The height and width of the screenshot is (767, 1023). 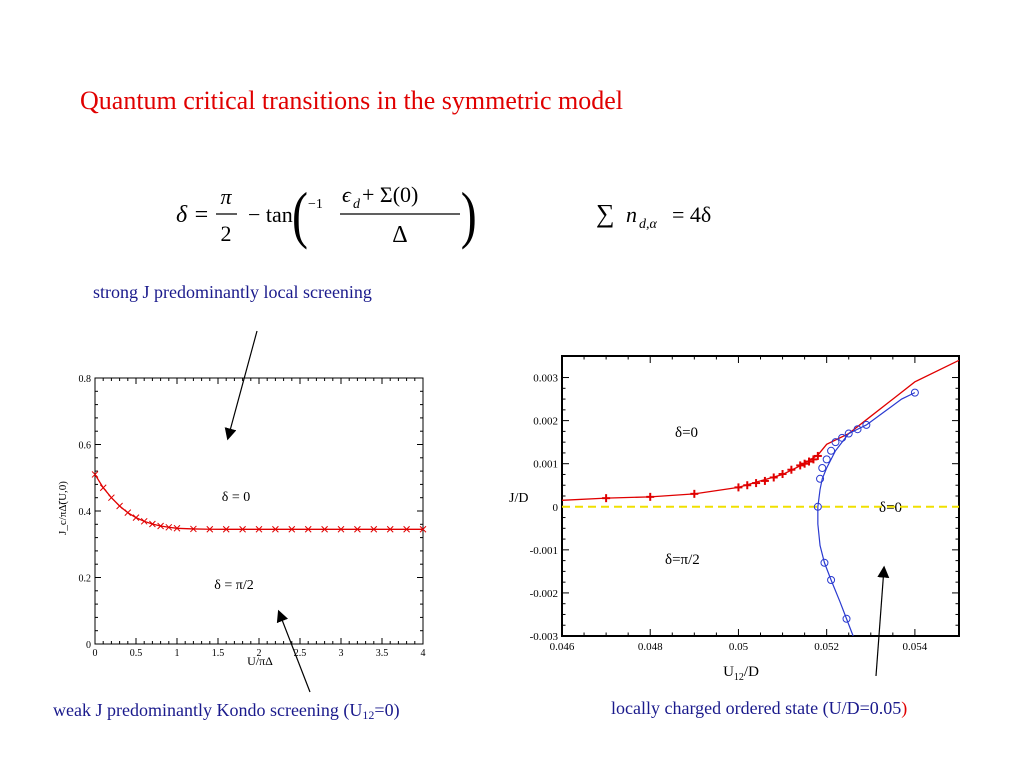 What do you see at coordinates (85, 579) in the screenshot?
I see `y-tick-label: 0.2` at bounding box center [85, 579].